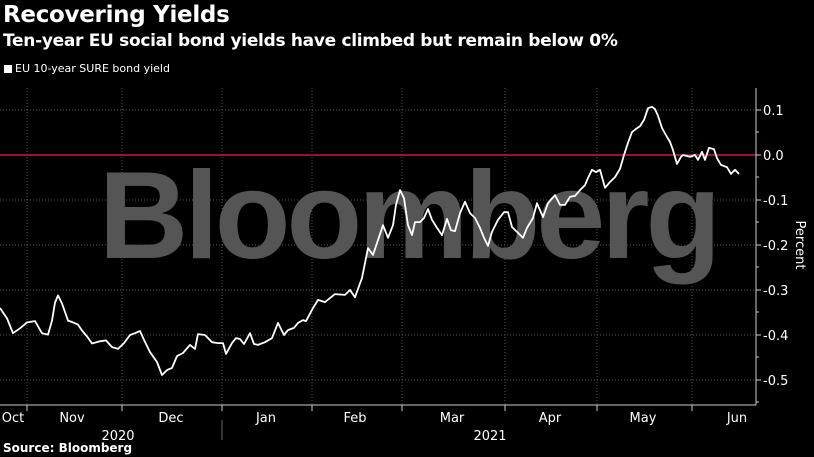 This screenshot has height=457, width=814. I want to click on legend-label: EU 10-year SURE bond yield, so click(92, 68).